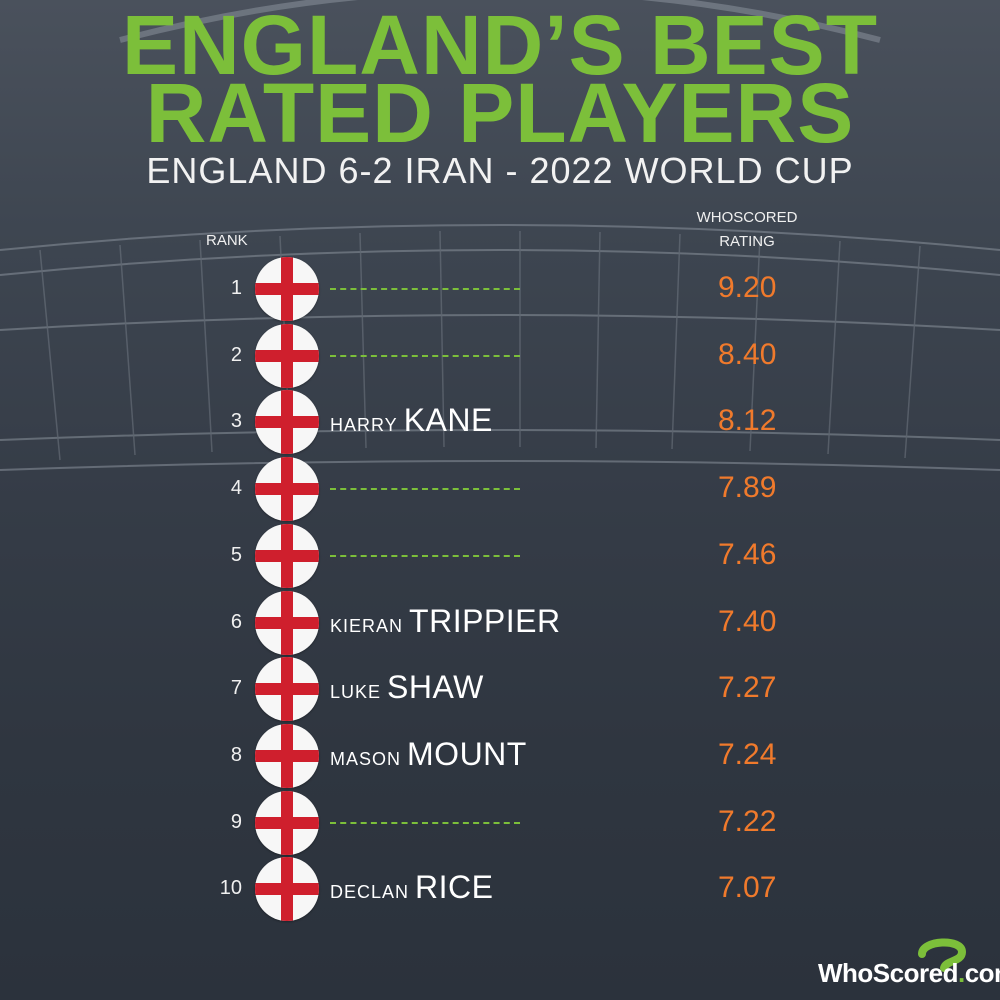  Describe the element at coordinates (454, 887) in the screenshot. I see `player-last-name: RICE` at that location.